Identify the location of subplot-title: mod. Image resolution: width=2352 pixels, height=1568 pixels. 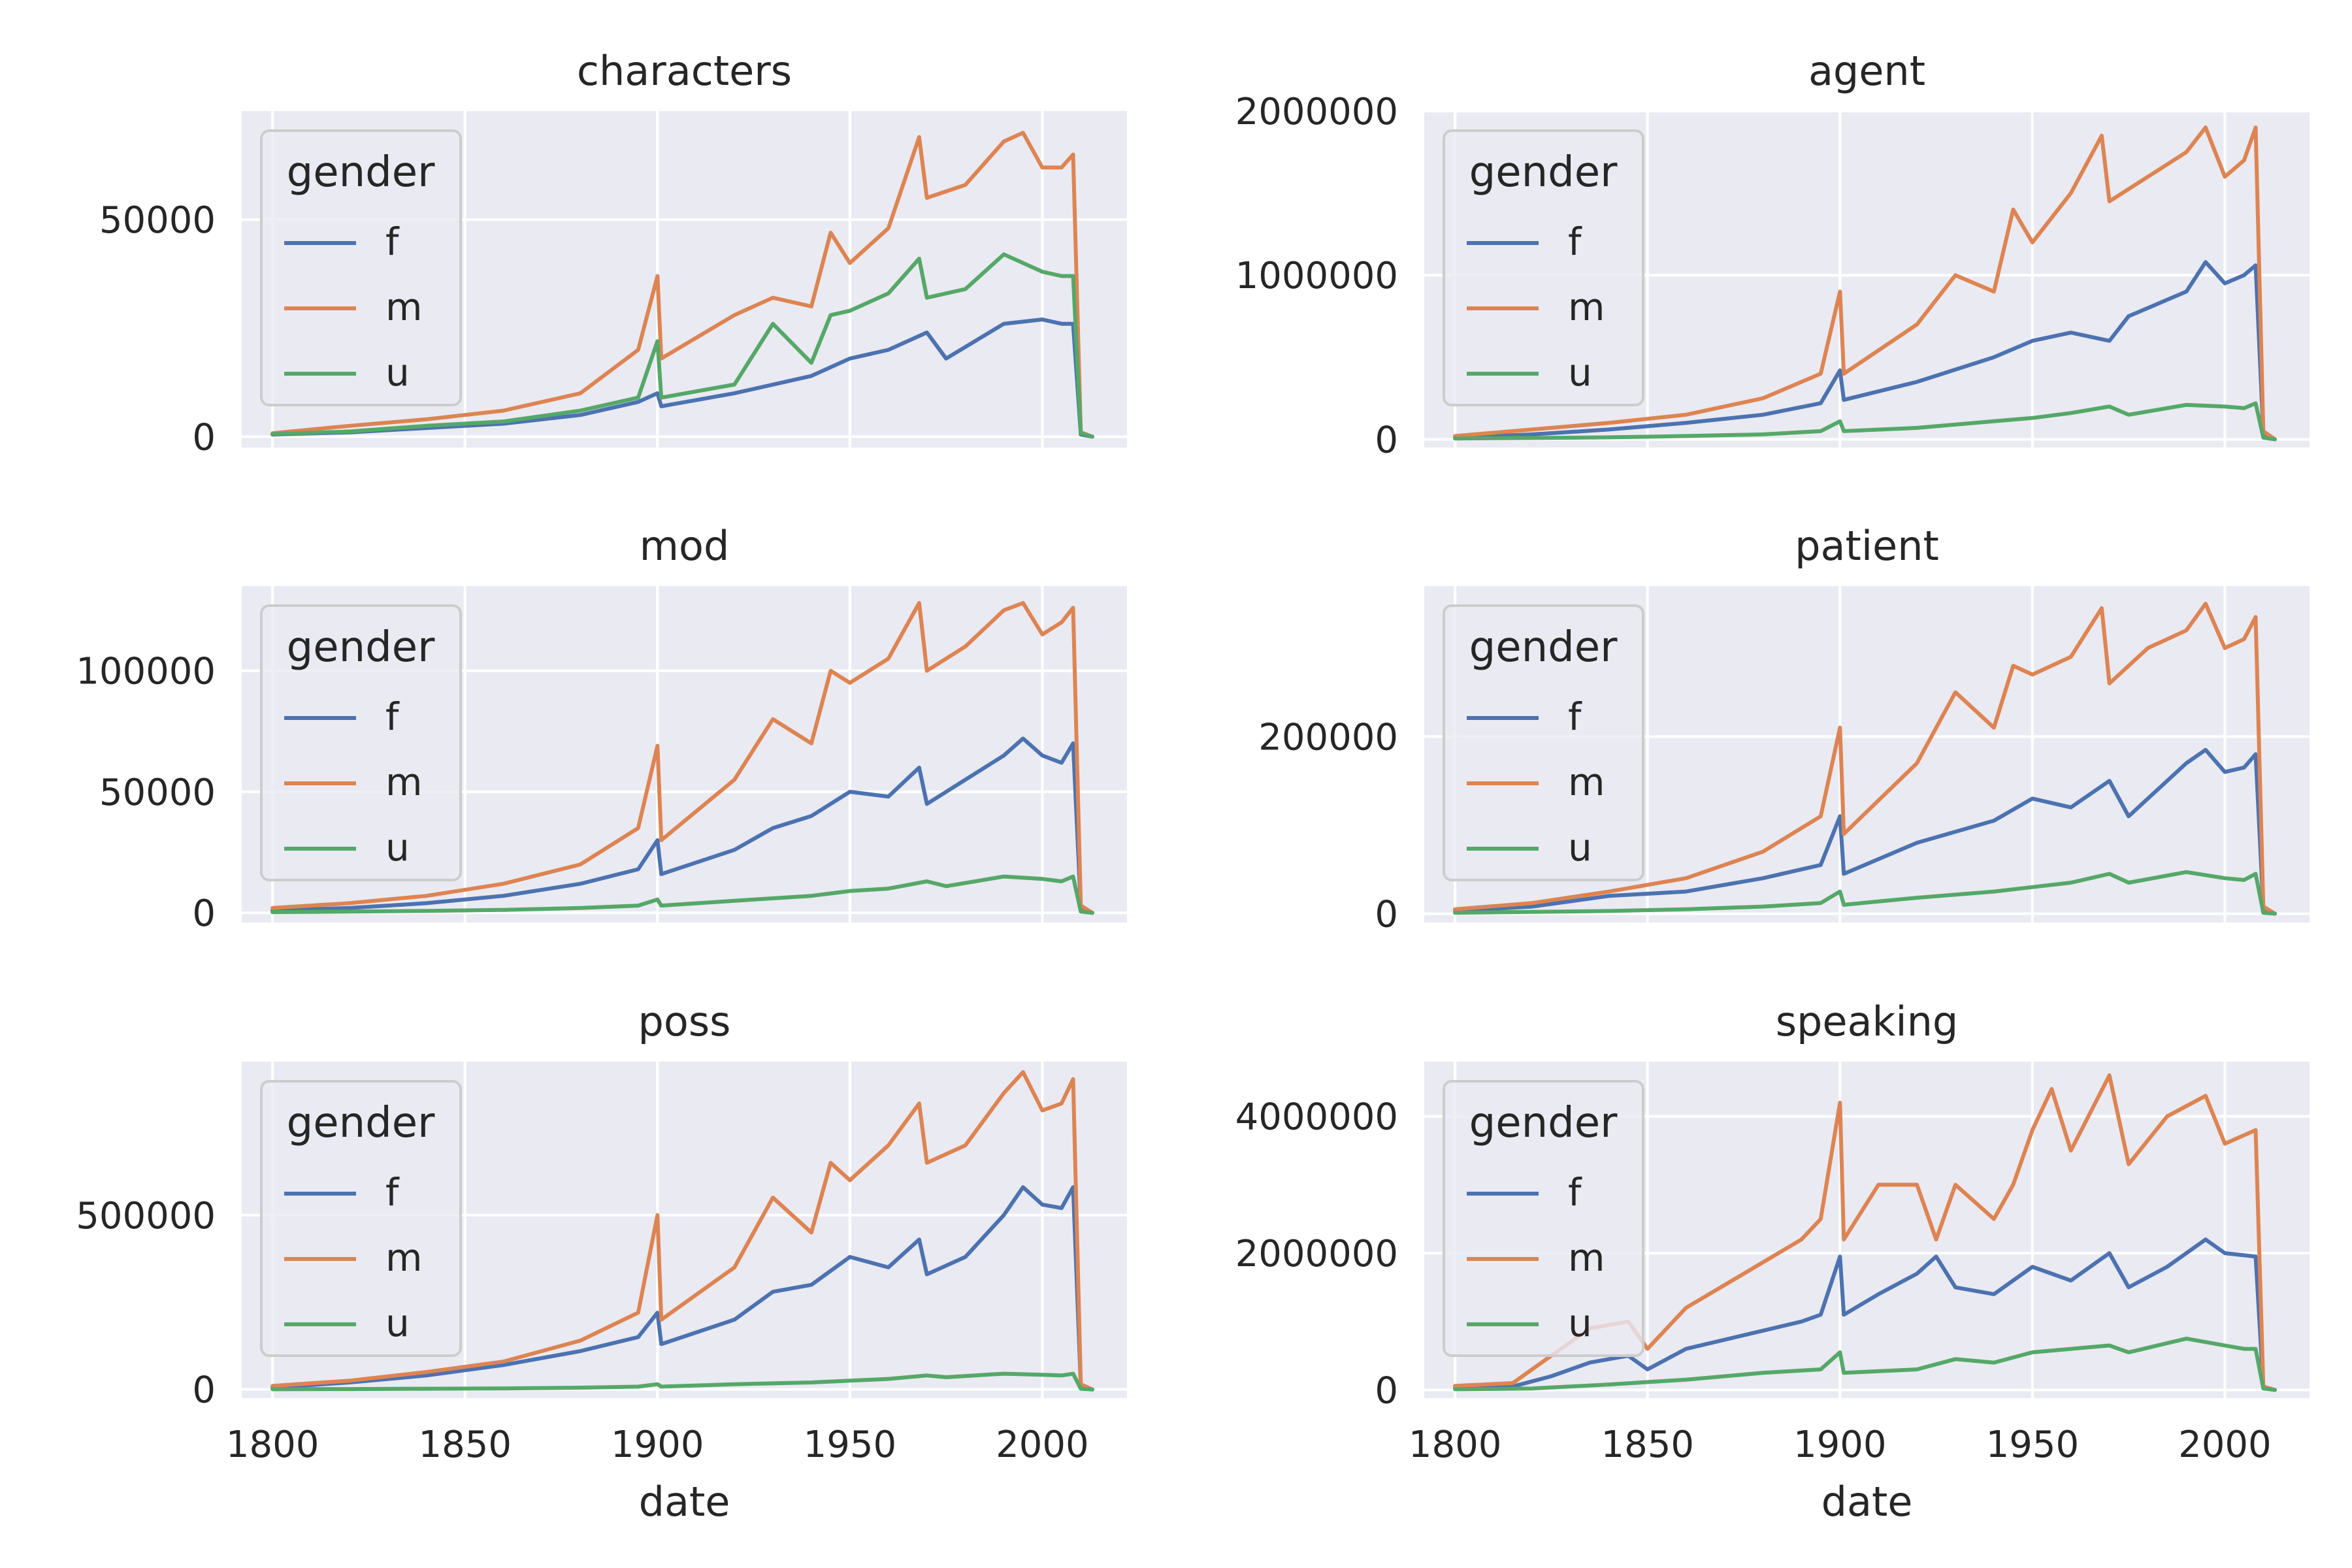
(685, 546).